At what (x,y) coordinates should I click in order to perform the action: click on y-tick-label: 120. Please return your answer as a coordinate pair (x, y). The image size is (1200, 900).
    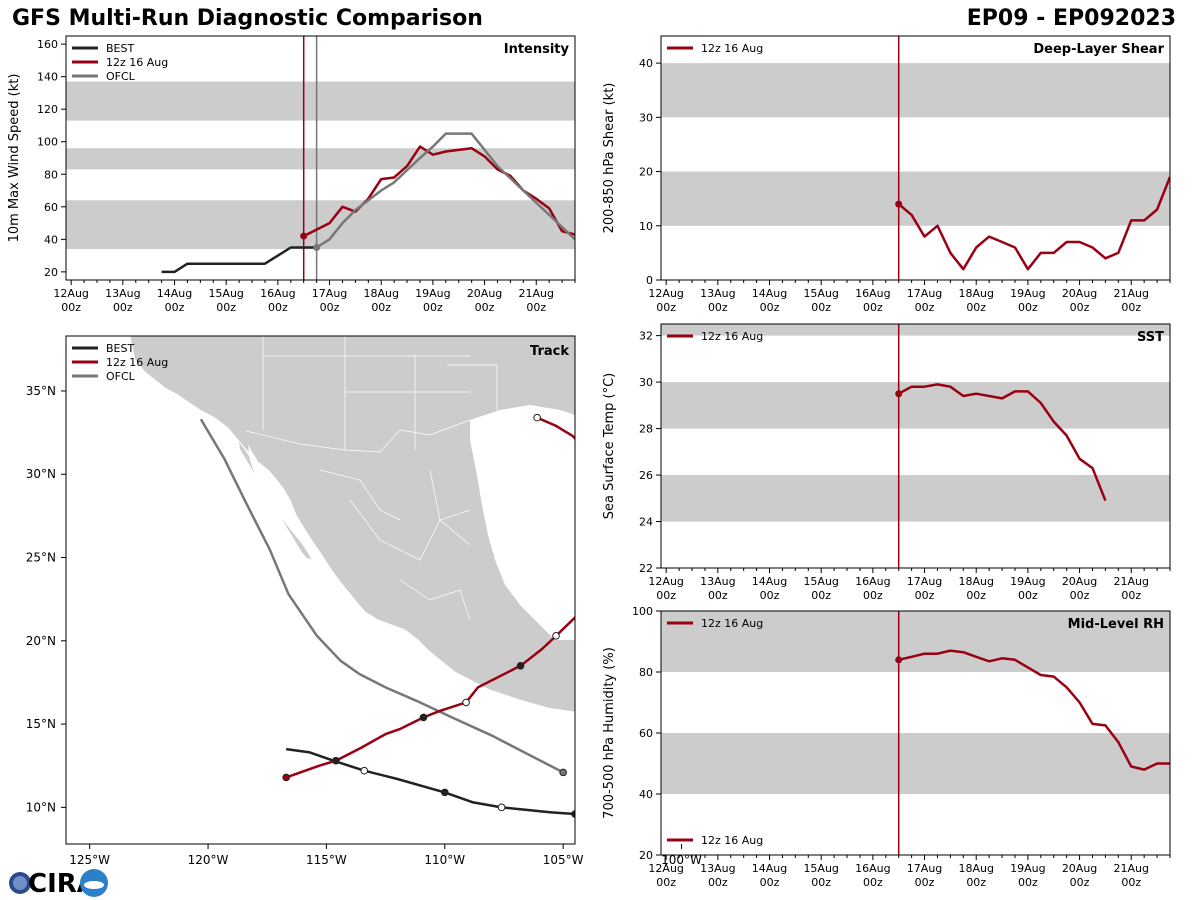
    Looking at the image, I should click on (47, 109).